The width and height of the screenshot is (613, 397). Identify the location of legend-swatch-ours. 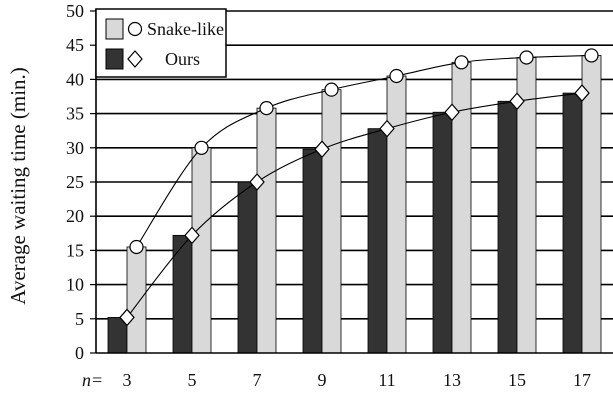
(114, 59).